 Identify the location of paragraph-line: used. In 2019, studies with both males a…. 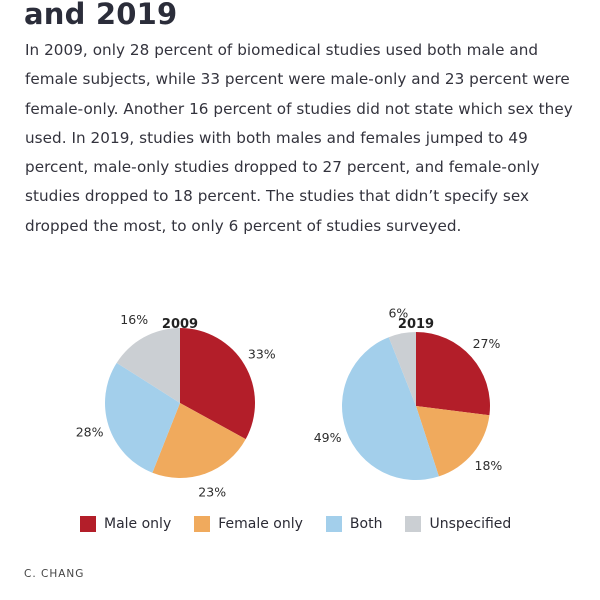
(276, 137).